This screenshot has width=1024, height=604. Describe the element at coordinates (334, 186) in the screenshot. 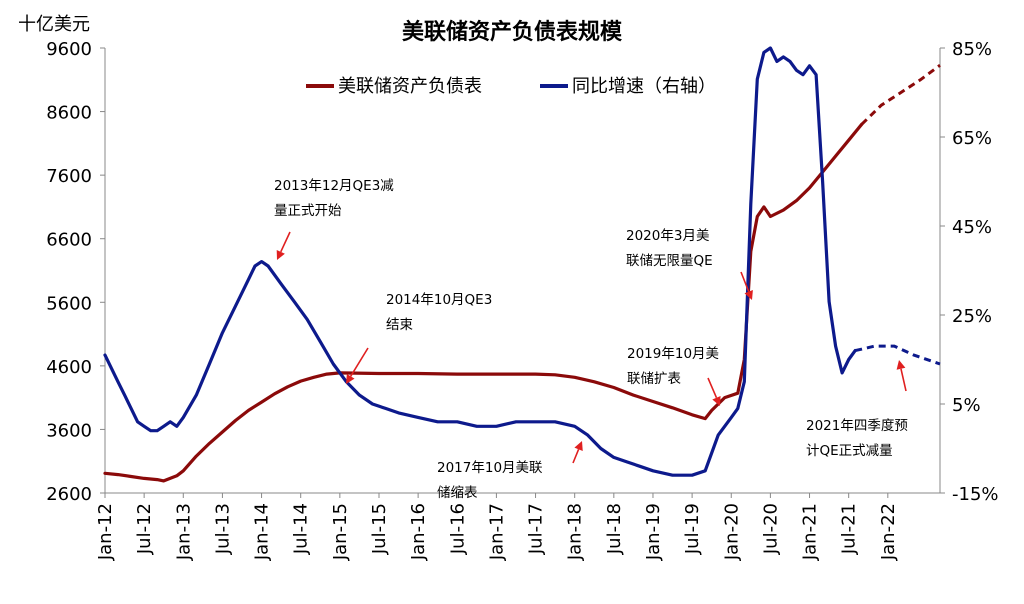

I see `annotation-text: 2013年12月QE3减` at that location.